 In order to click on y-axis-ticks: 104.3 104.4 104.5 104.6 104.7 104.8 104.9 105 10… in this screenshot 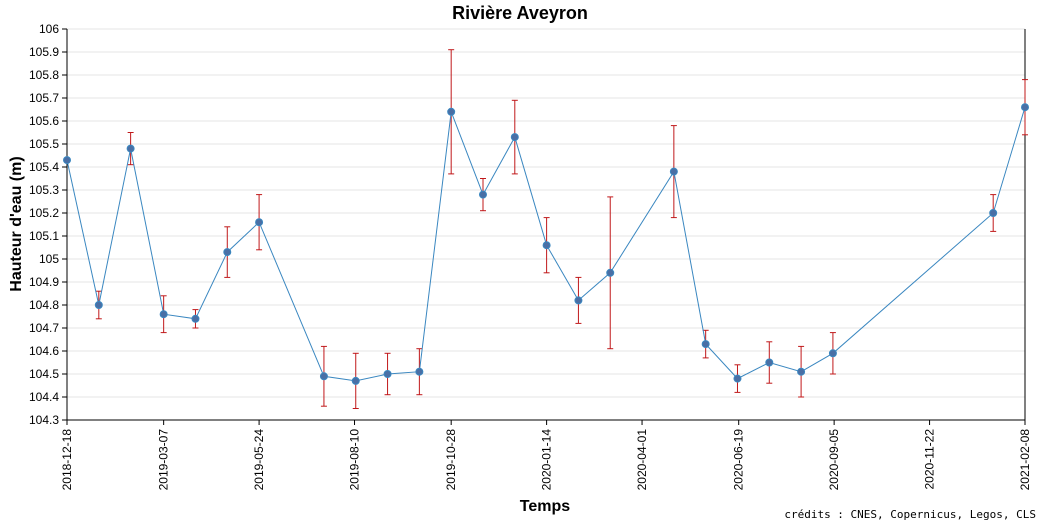, I will do `click(48, 224)`.